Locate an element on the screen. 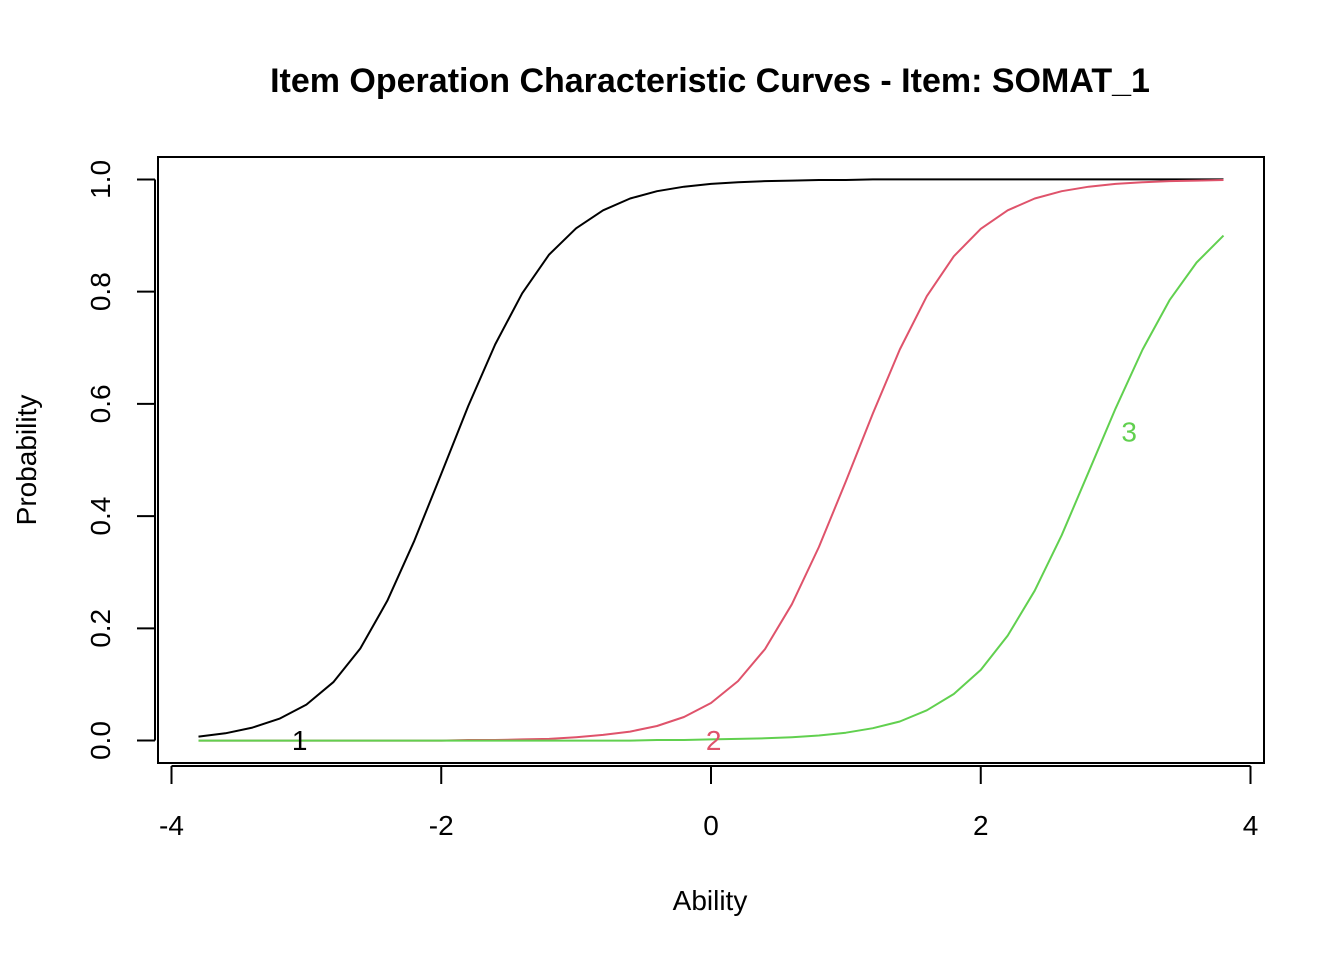 The image size is (1344, 960). y-axis-label: Probability is located at coordinates (26, 460).